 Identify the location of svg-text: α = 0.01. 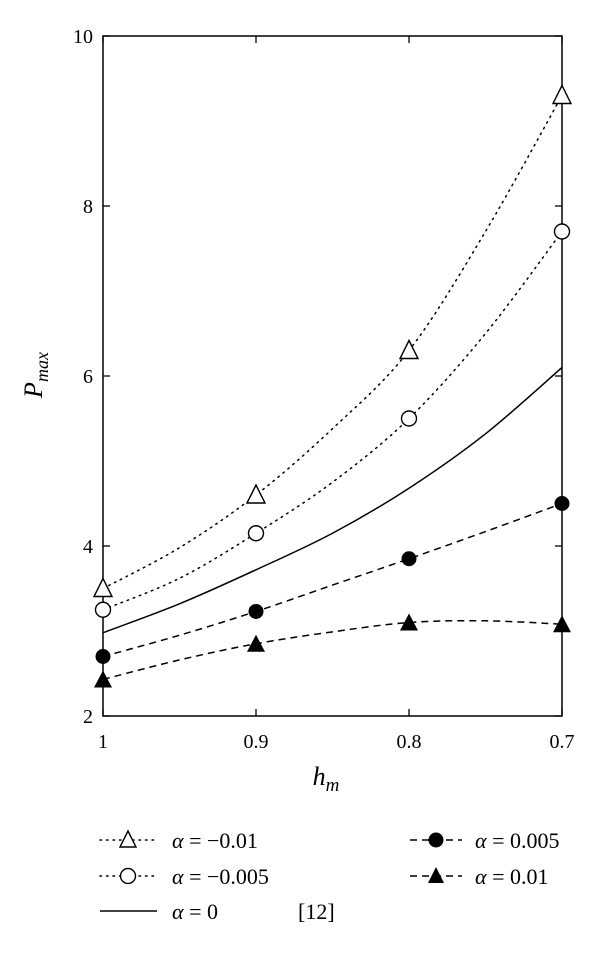
(511, 876).